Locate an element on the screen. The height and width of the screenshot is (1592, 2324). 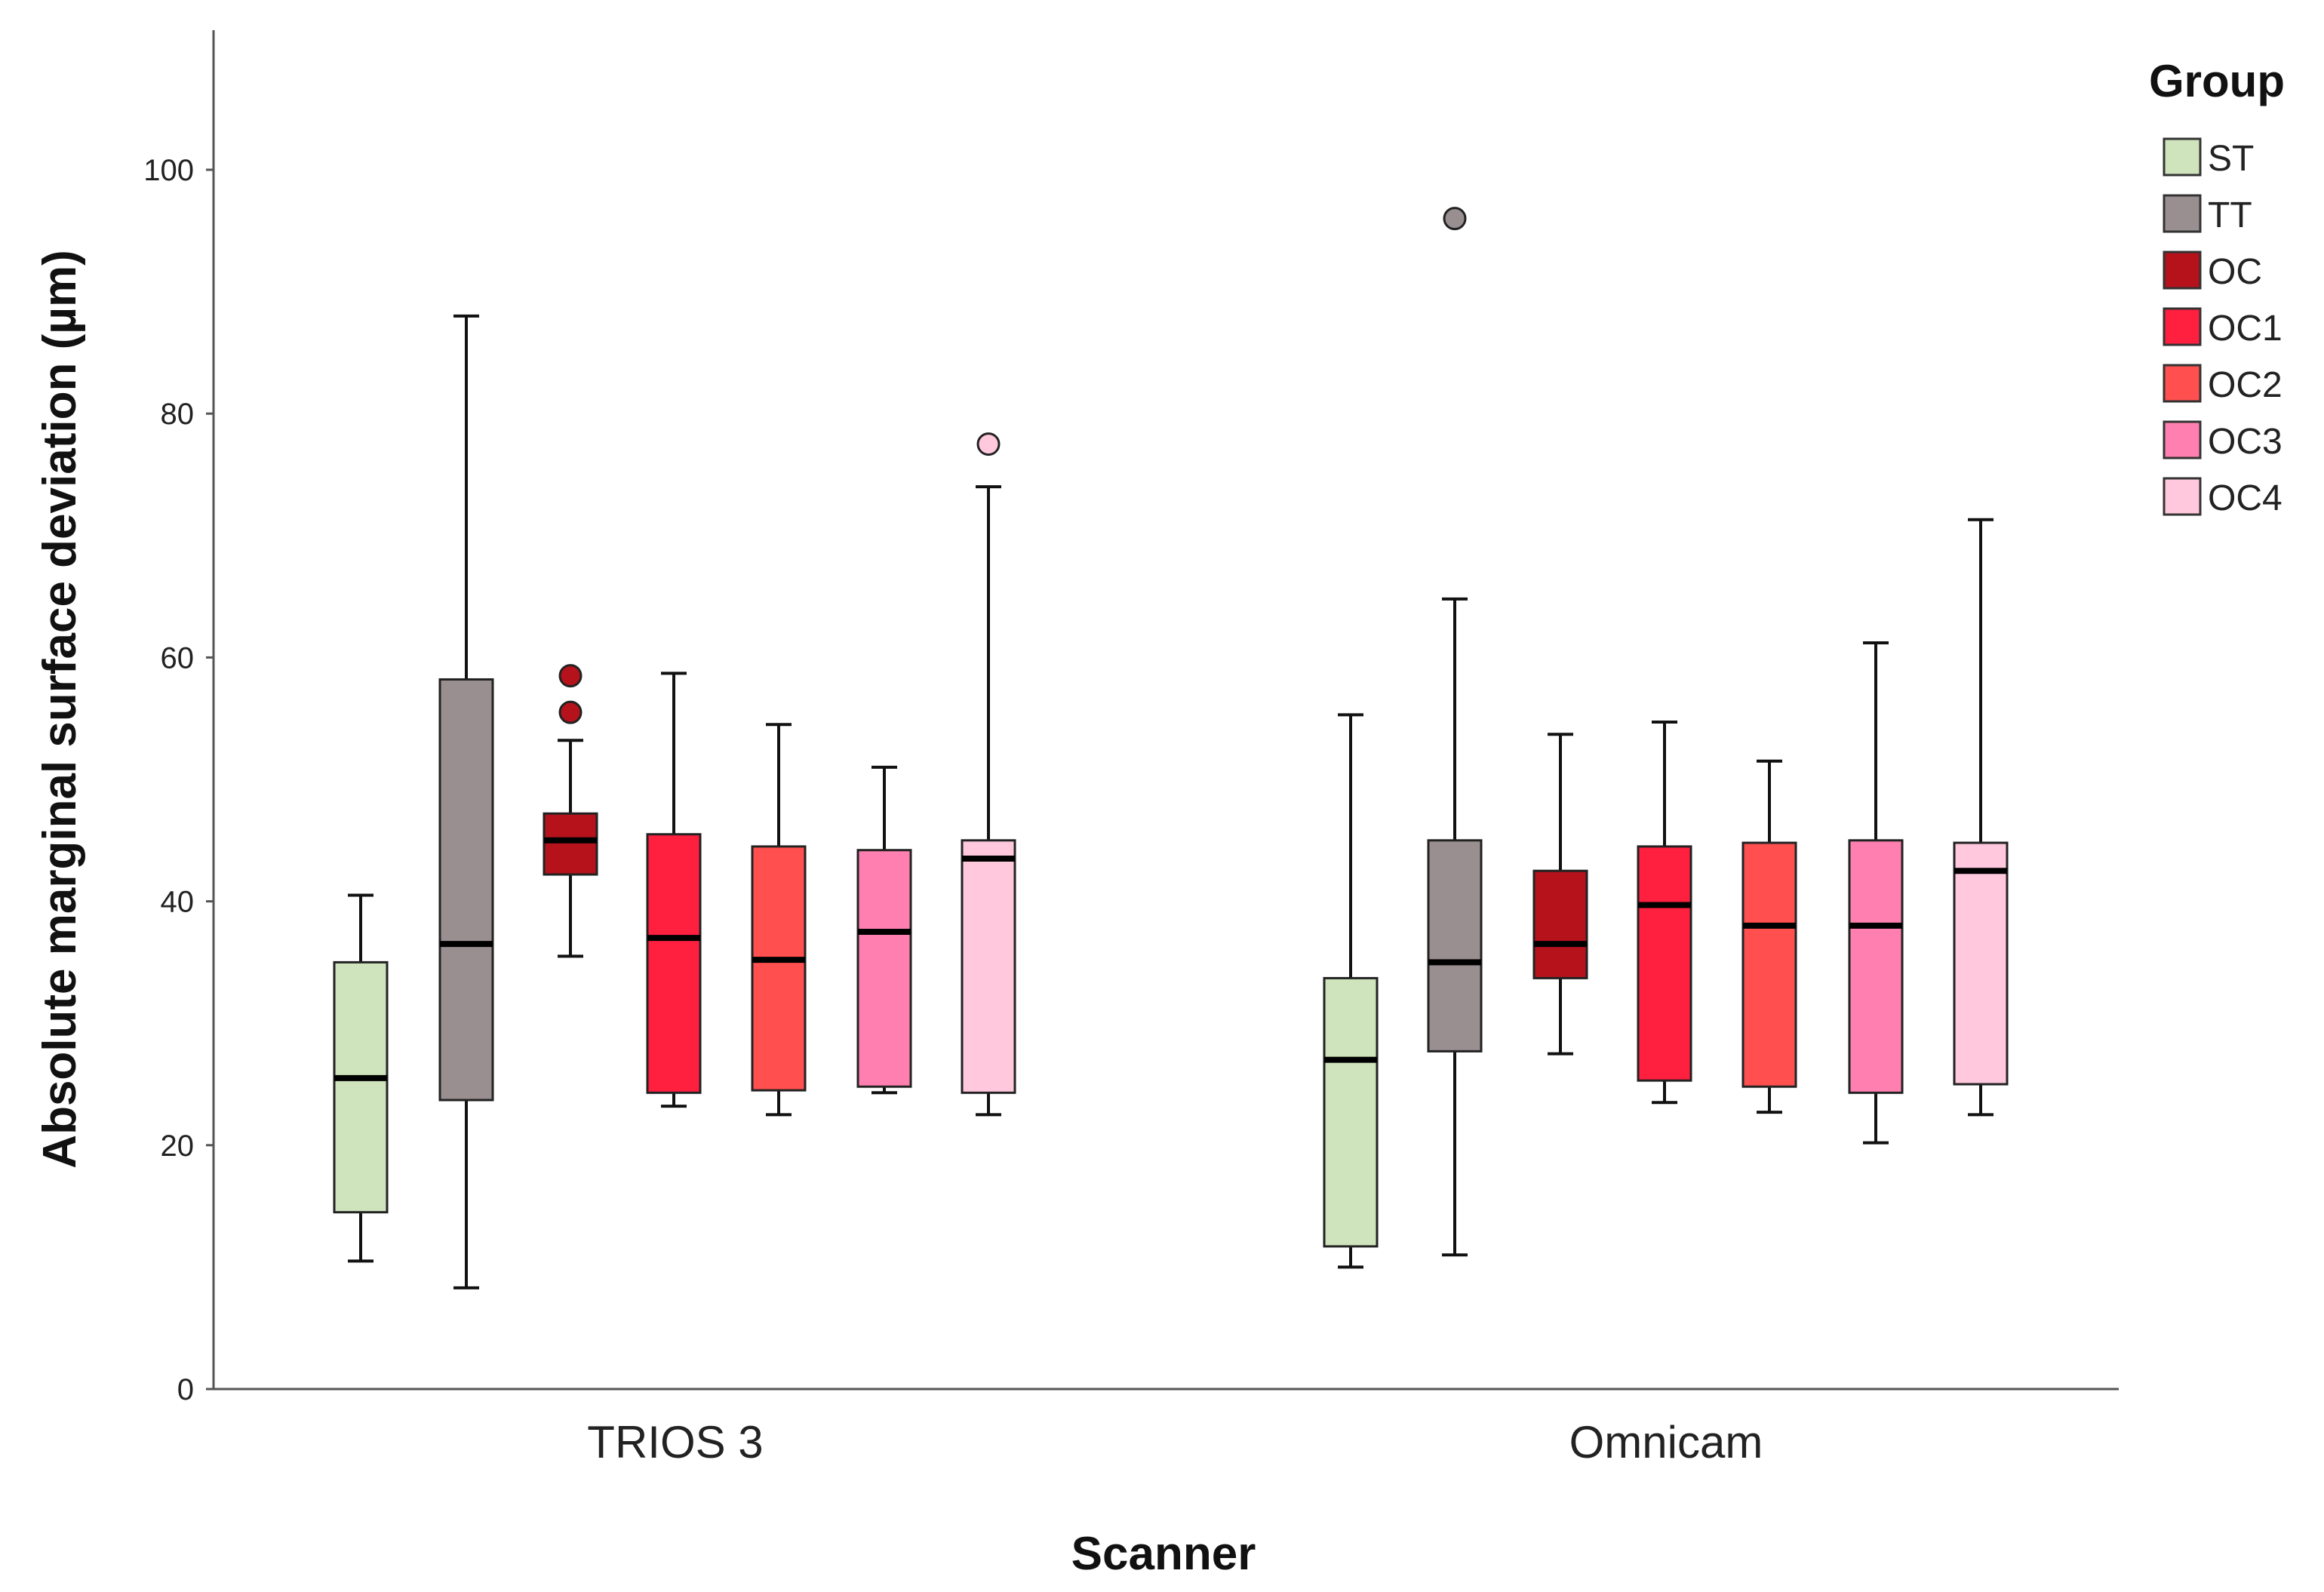
box-oc3-trios3 is located at coordinates (884, 930).